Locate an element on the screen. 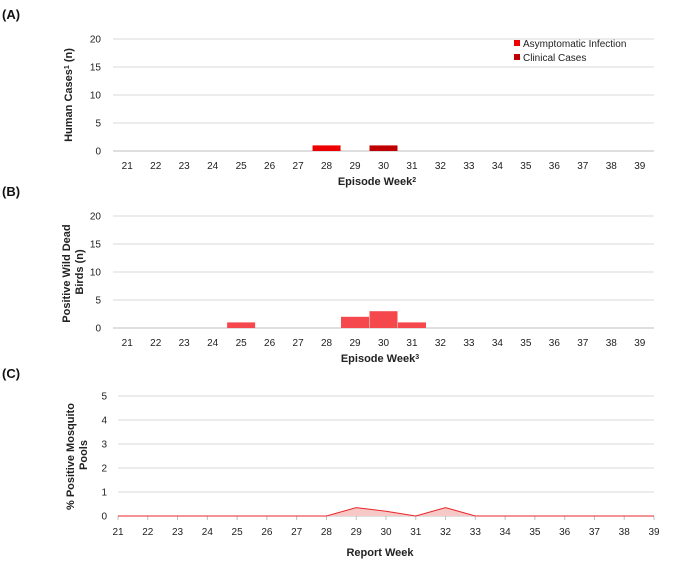 The height and width of the screenshot is (562, 676). b-x-tick-label: 33 is located at coordinates (469, 343).